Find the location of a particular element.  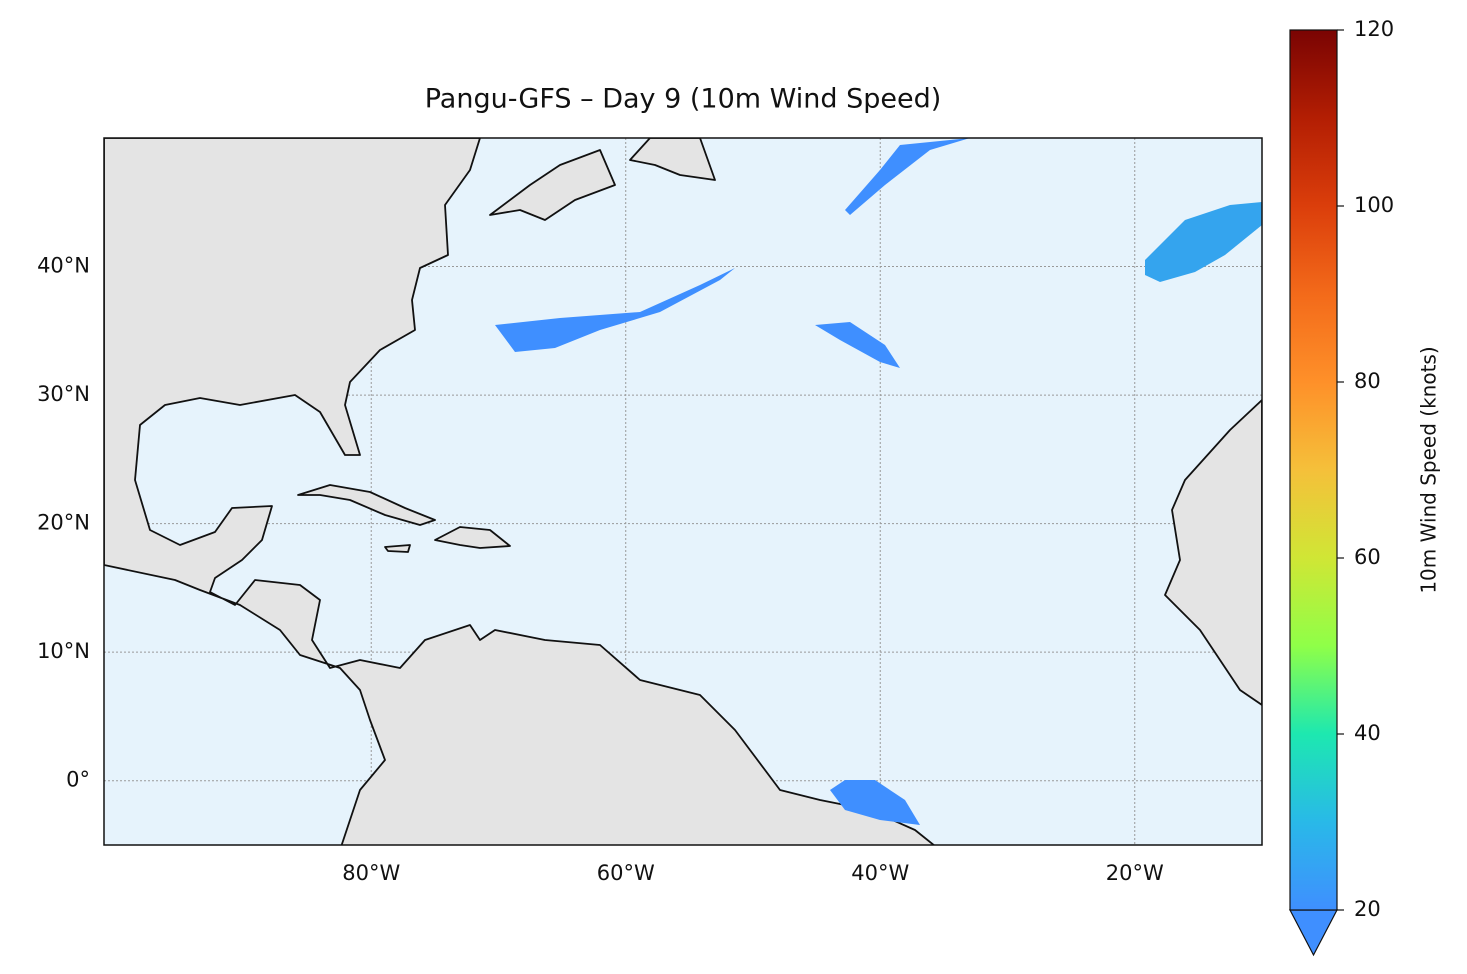

colorbar-tick-label: 40 is located at coordinates (1367, 733).